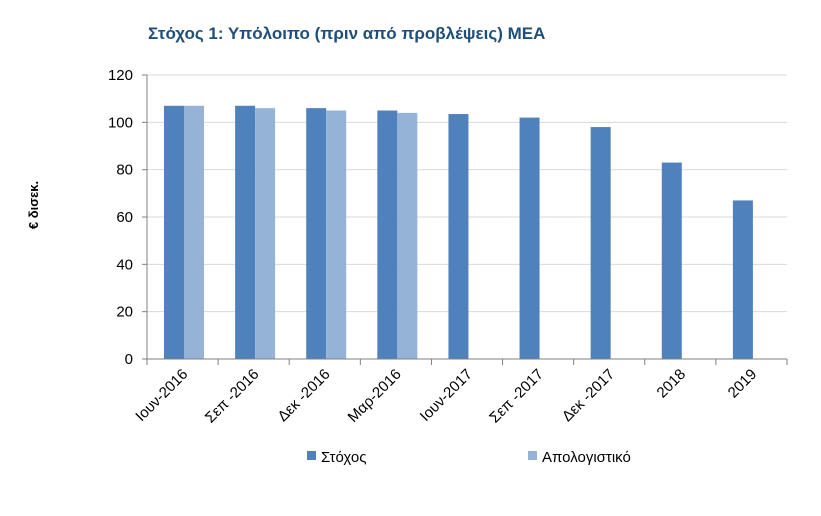 This screenshot has width=821, height=516. Describe the element at coordinates (120, 122) in the screenshot. I see `y-tick-label: 100` at that location.